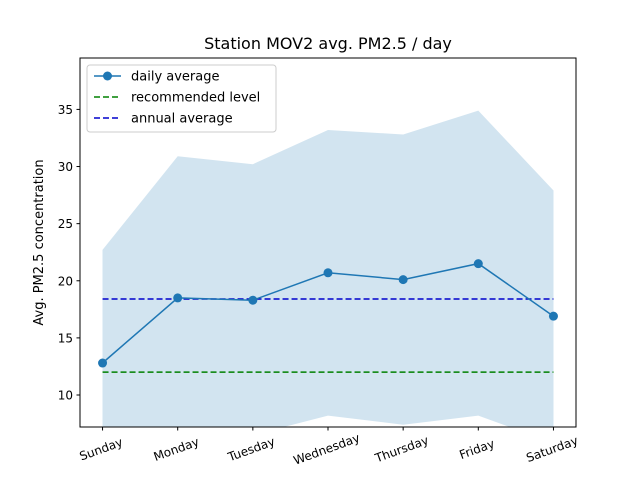 This screenshot has width=640, height=480. I want to click on data-point-sunday, so click(103, 363).